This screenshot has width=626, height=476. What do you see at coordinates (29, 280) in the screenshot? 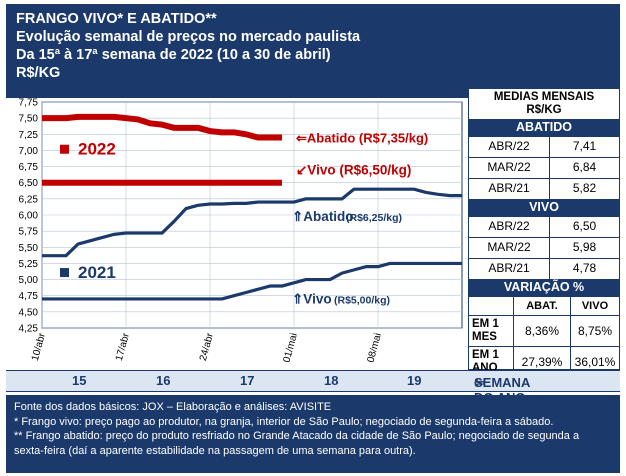
I see `y-tick-label: 5,00` at bounding box center [29, 280].